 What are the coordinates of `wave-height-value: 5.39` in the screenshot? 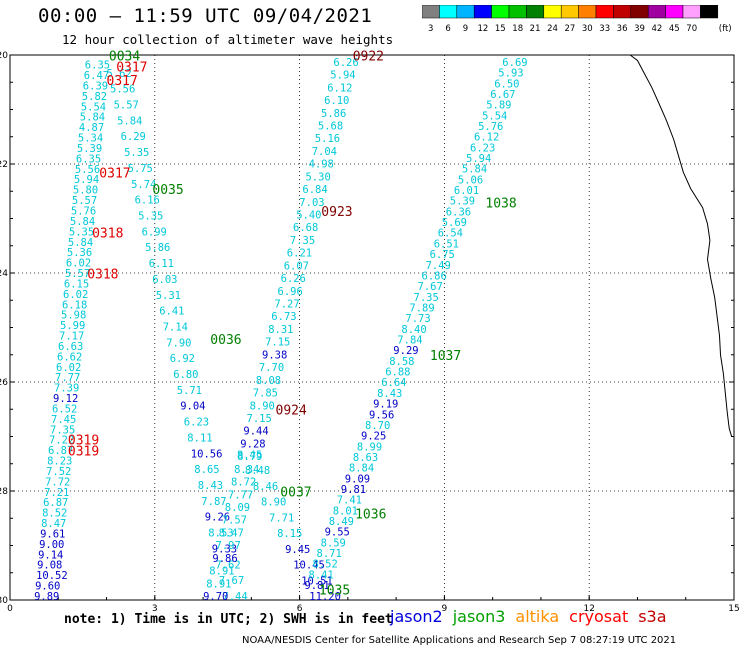 It's located at (89, 149).